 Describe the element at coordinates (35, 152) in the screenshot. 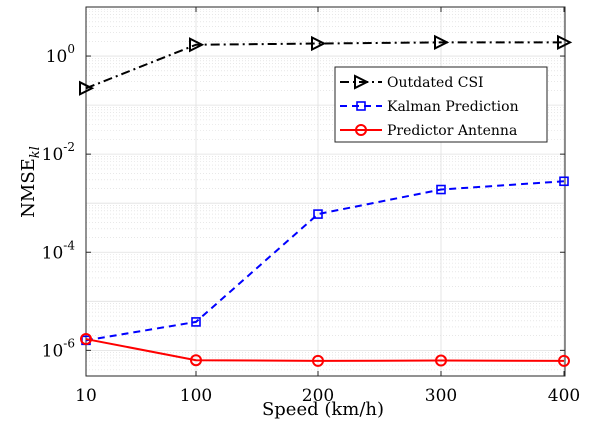

I see `y-axis-label-subscript: kl` at that location.